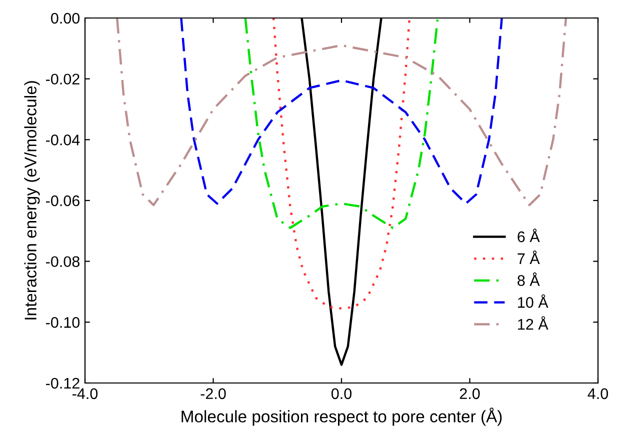 This screenshot has height=440, width=622. Describe the element at coordinates (63, 200) in the screenshot. I see `y-tick-label: -0.06` at that location.